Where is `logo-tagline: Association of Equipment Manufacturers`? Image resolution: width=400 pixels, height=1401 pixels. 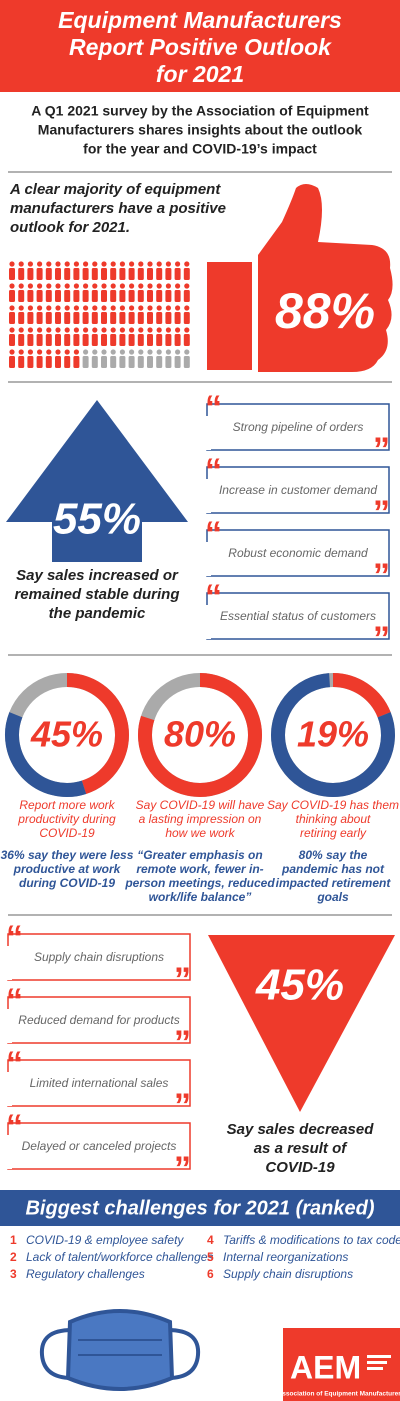 logo-tagline: Association of Equipment Manufacturers is located at coordinates (339, 1394).